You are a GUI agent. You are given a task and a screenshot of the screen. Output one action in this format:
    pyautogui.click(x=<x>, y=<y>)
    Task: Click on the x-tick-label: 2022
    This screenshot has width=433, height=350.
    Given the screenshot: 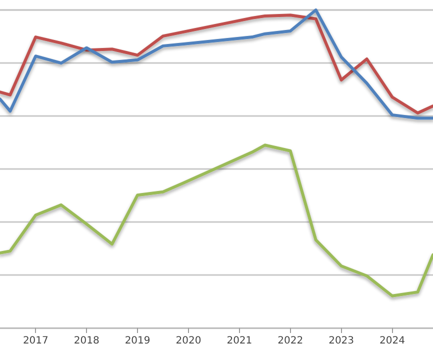 What is the action you would take?
    pyautogui.click(x=291, y=341)
    